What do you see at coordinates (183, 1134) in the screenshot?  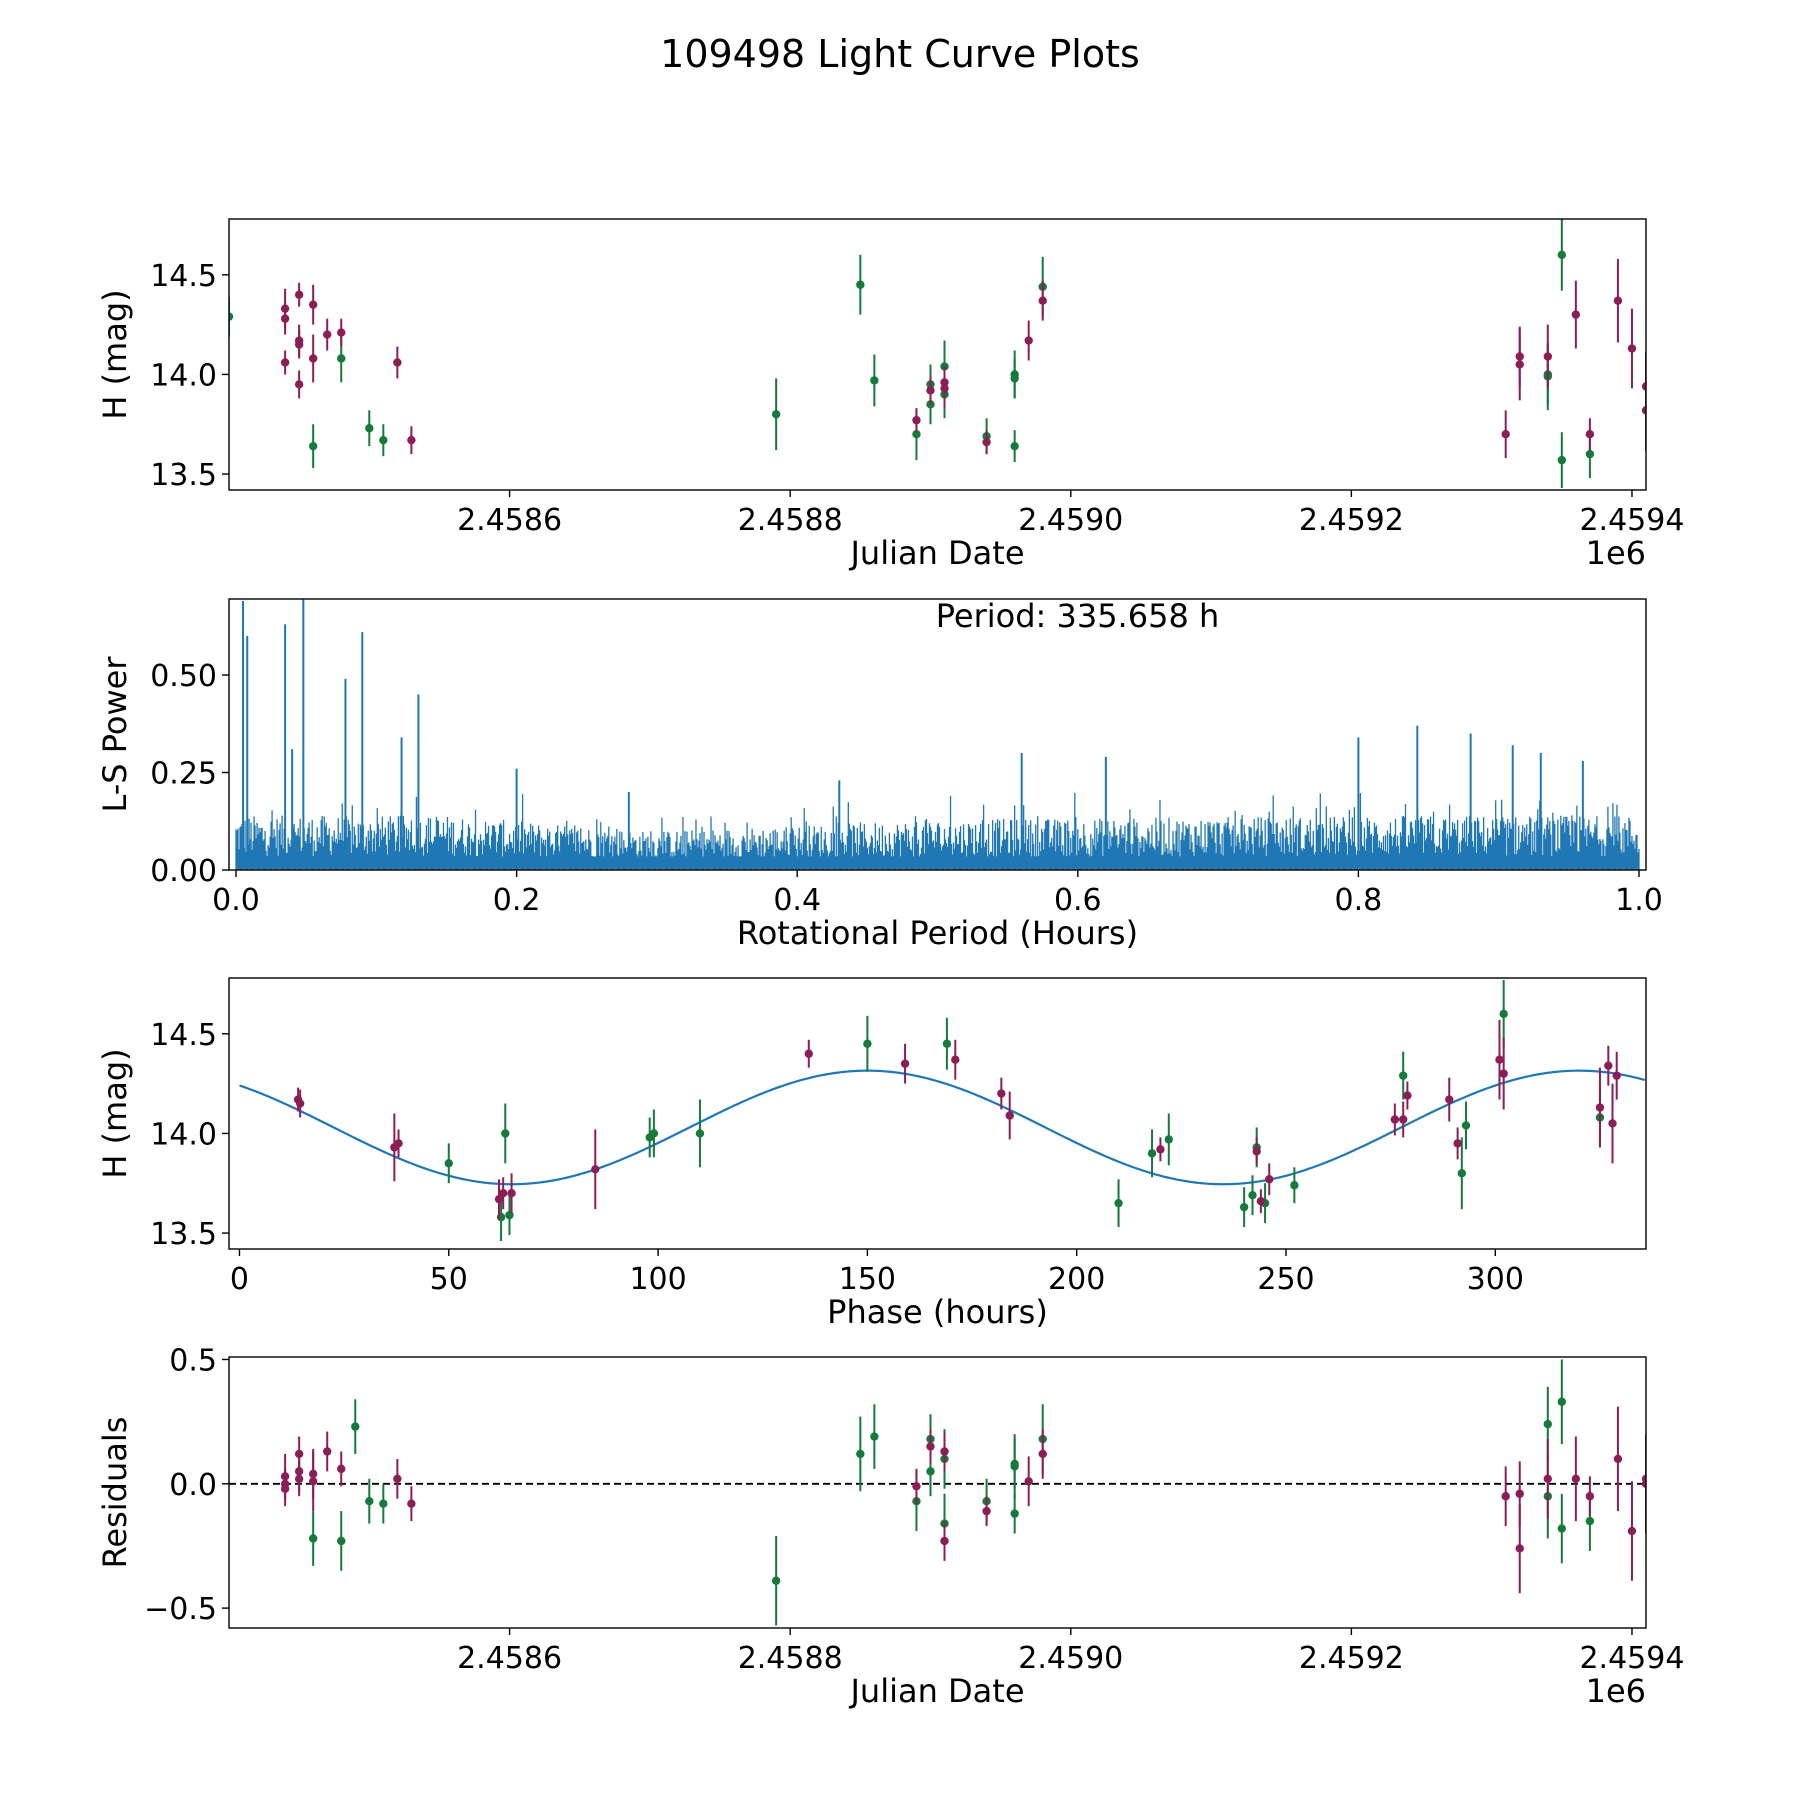 I see `phased-ytick-label: 14.0` at bounding box center [183, 1134].